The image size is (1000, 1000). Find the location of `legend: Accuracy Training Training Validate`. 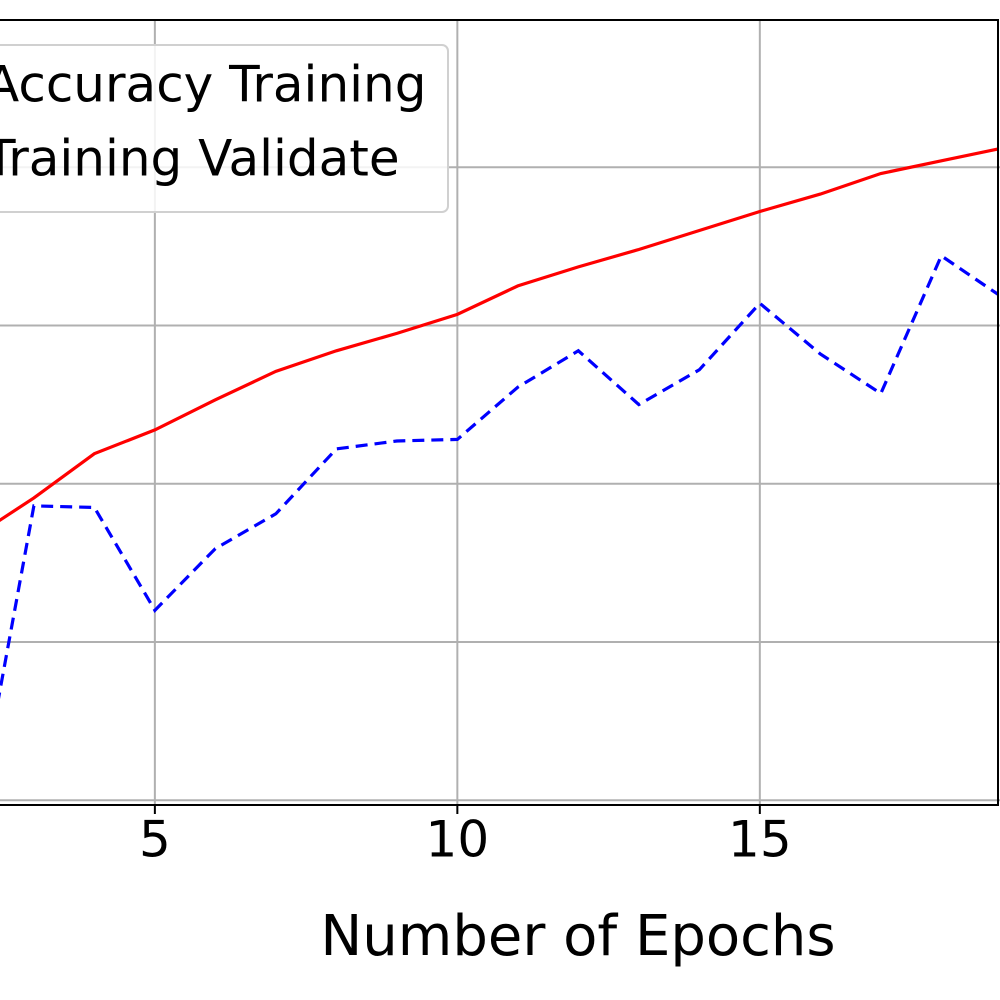

legend: Accuracy Training Training Validate is located at coordinates (224, 128).